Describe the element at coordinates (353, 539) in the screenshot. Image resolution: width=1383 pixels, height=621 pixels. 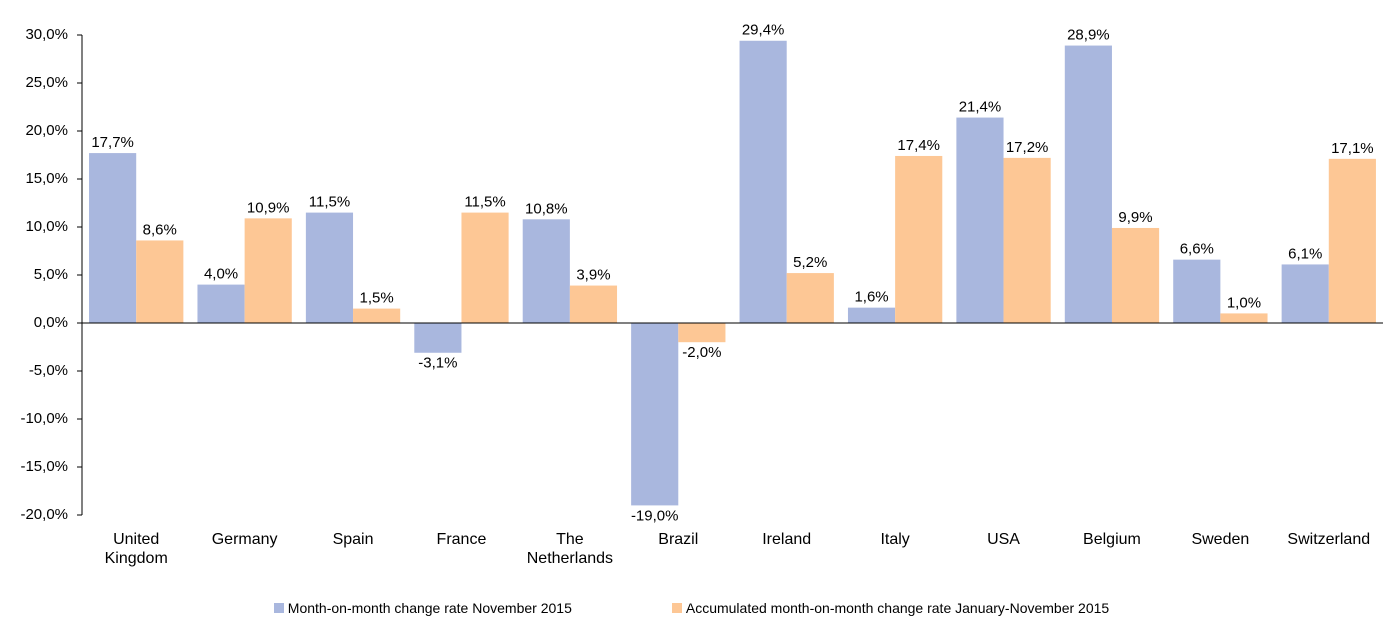
I see `x-tick-label: Spain` at that location.